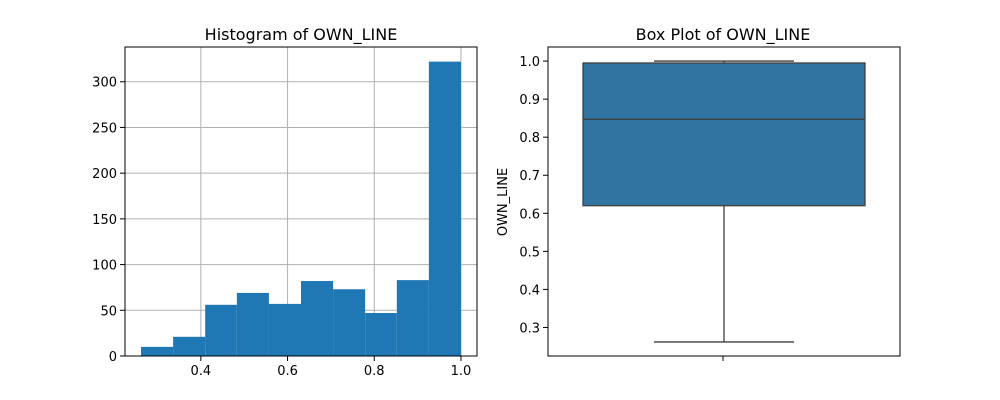 The image size is (1000, 400). What do you see at coordinates (331, 367) in the screenshot?
I see `histogram-x-ticks: 0.4 0.6 0.8 1.0` at bounding box center [331, 367].